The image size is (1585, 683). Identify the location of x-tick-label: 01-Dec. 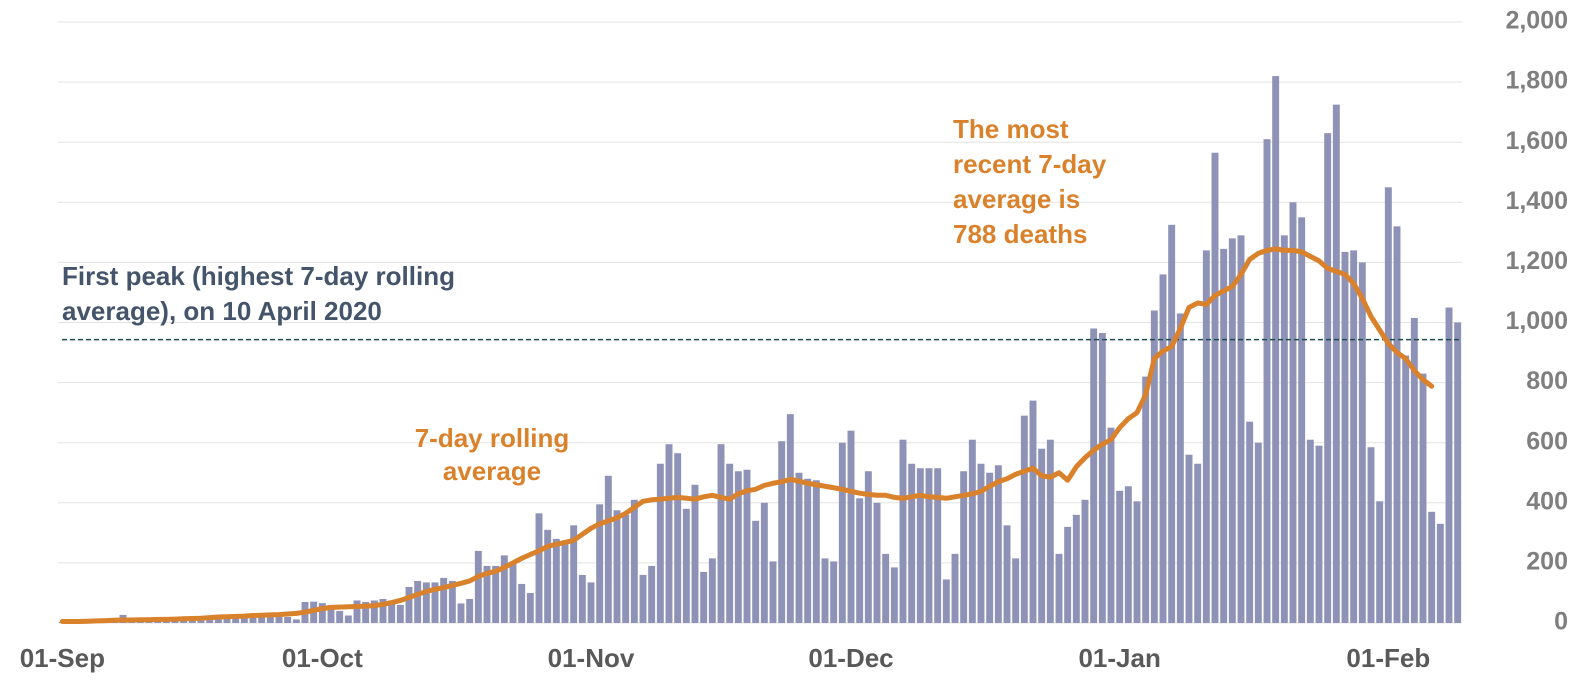
(850, 658).